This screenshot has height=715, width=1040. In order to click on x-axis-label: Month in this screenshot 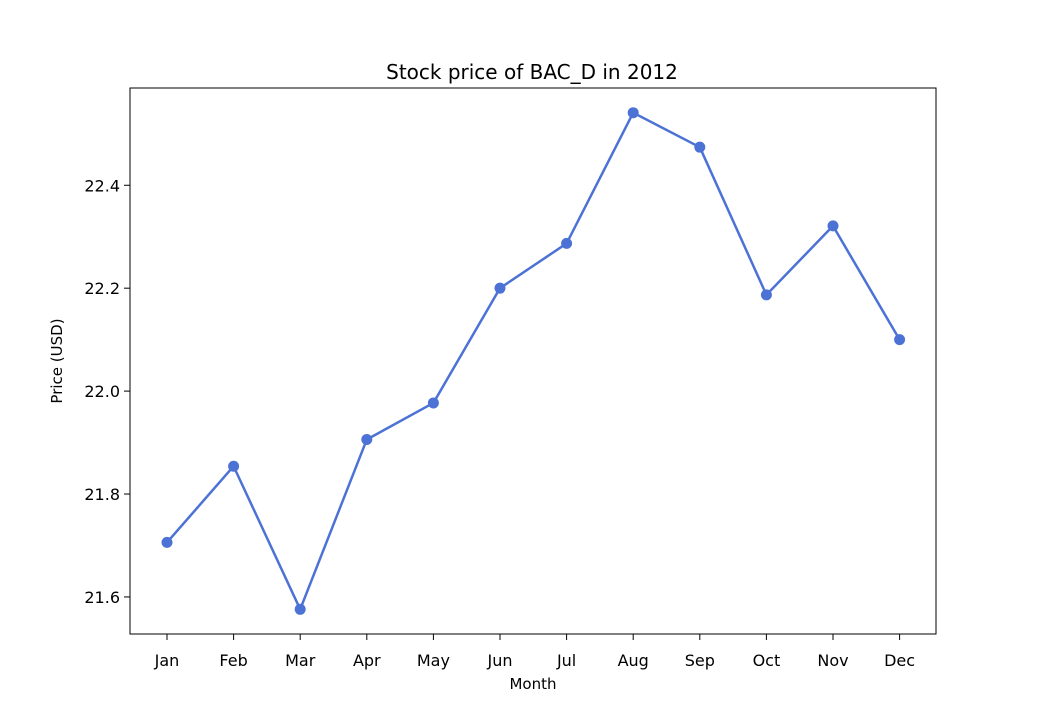, I will do `click(532, 684)`.